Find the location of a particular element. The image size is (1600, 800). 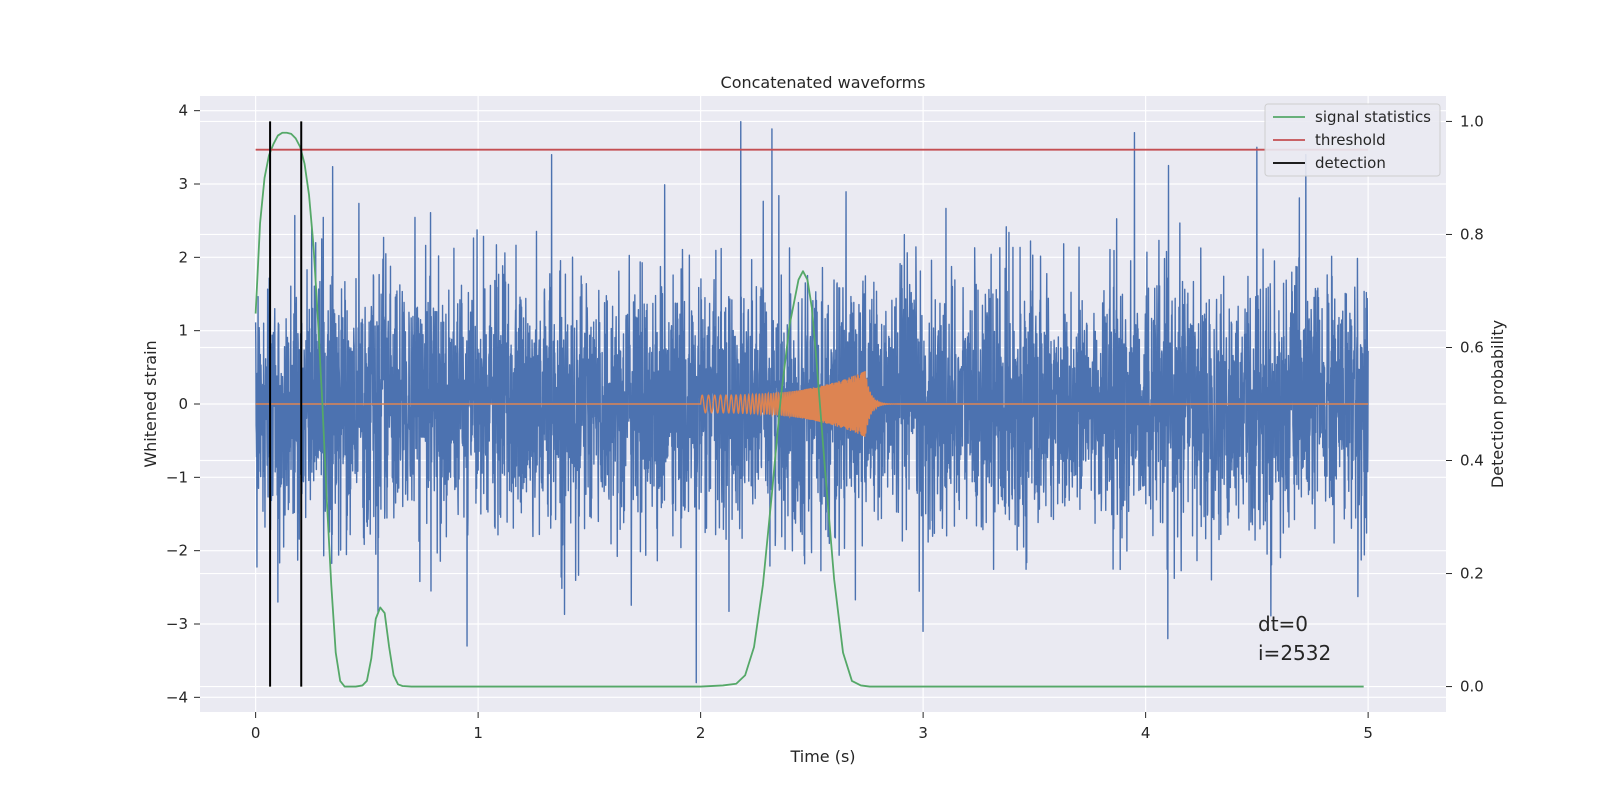

y-axis-label: Whitened strain is located at coordinates (150, 403).